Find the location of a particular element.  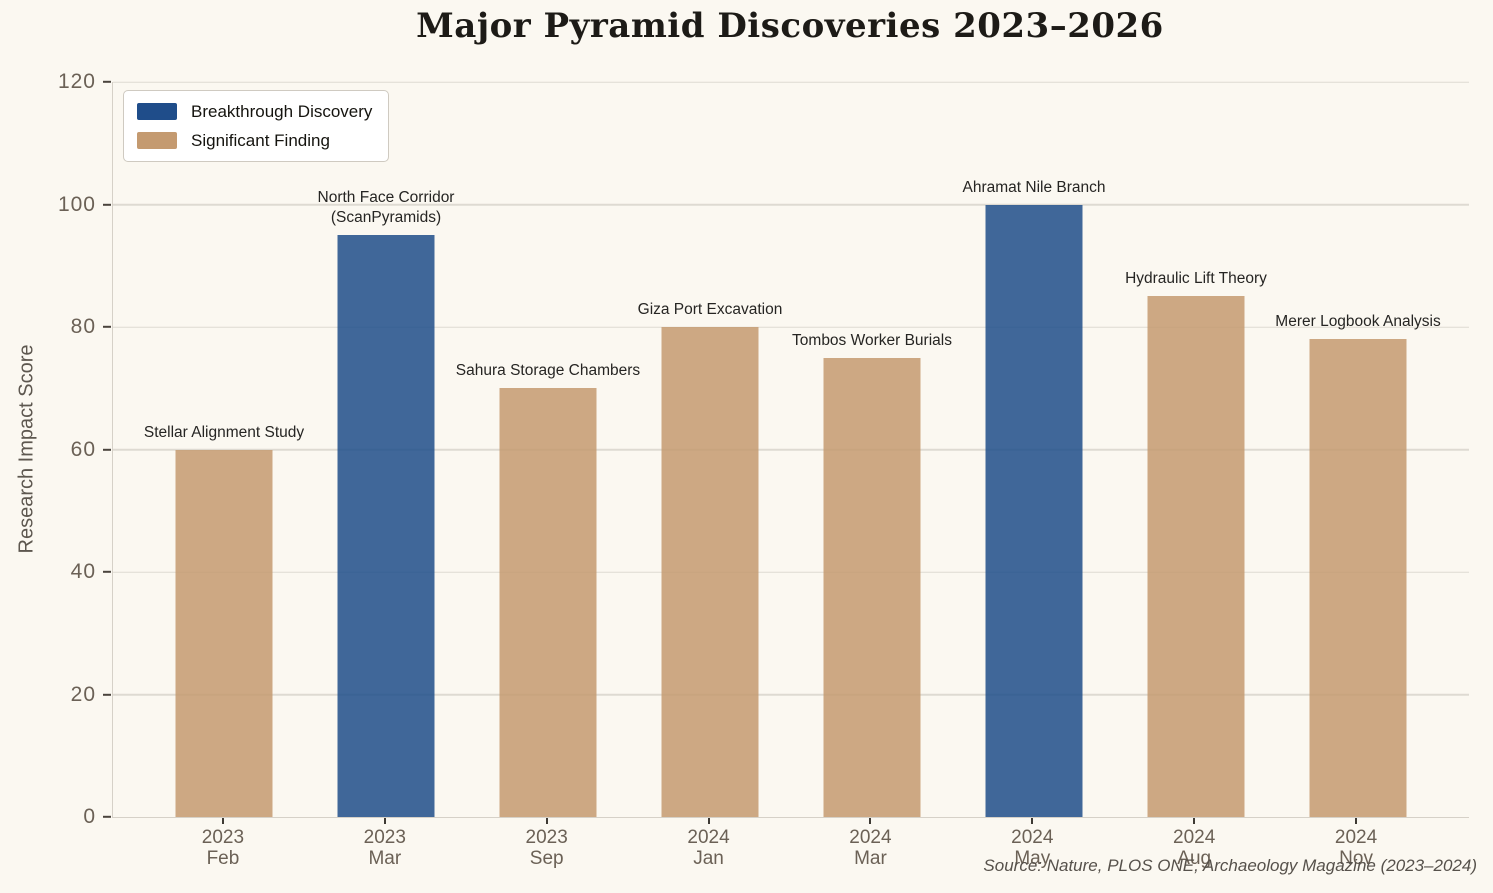

bar-slot: Merer Logbook Analysis is located at coordinates (1358, 449).